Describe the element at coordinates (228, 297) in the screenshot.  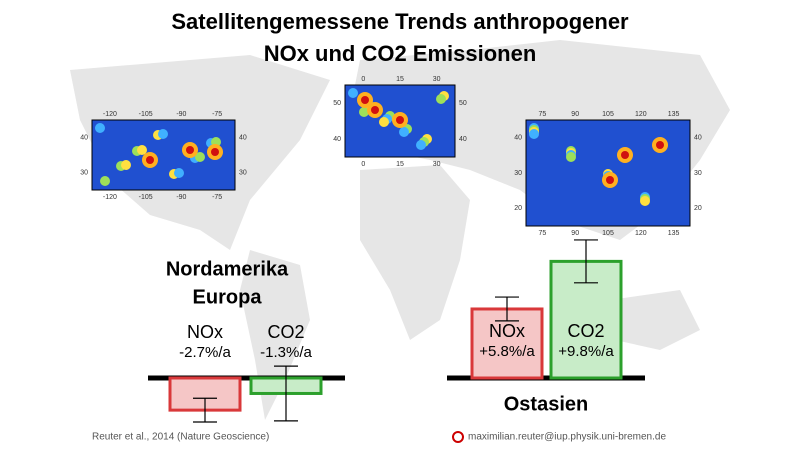
I see `chart-title: Europa` at that location.